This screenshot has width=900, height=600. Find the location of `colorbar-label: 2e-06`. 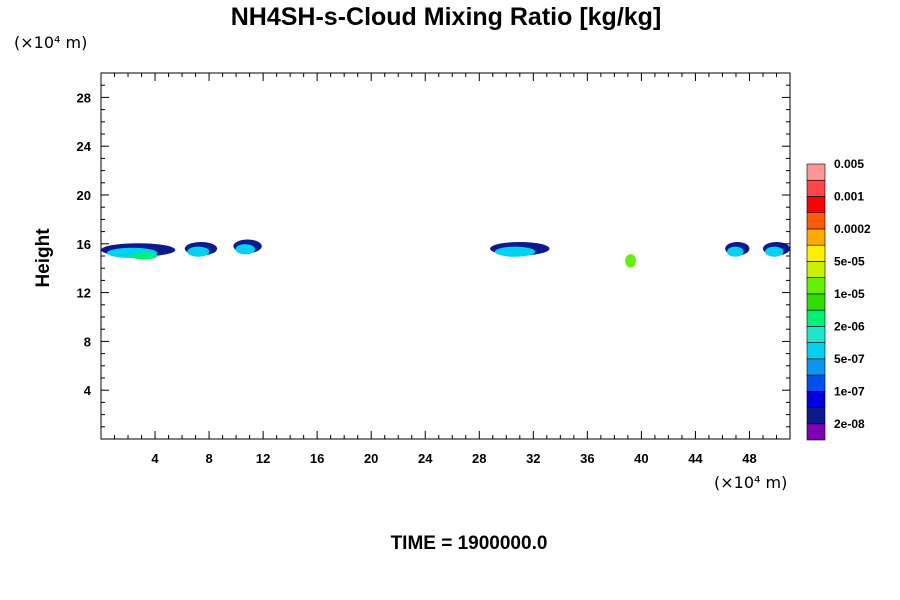

colorbar-label: 2e-06 is located at coordinates (849, 326).